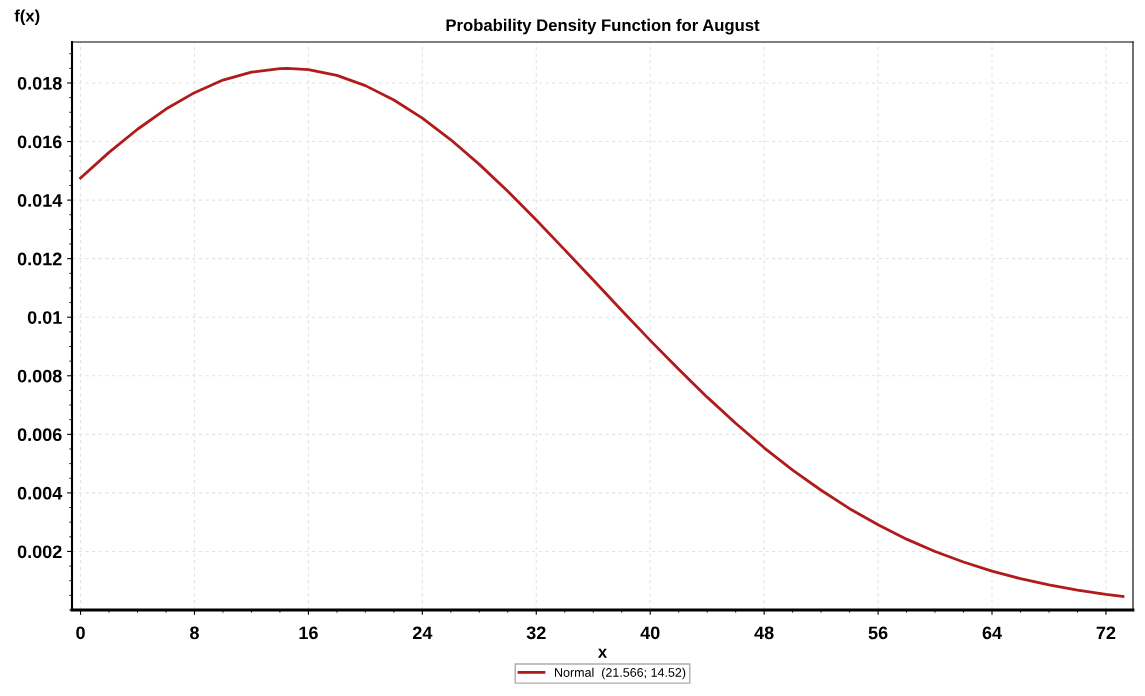  Describe the element at coordinates (602, 653) in the screenshot. I see `x-axis-title: x` at that location.